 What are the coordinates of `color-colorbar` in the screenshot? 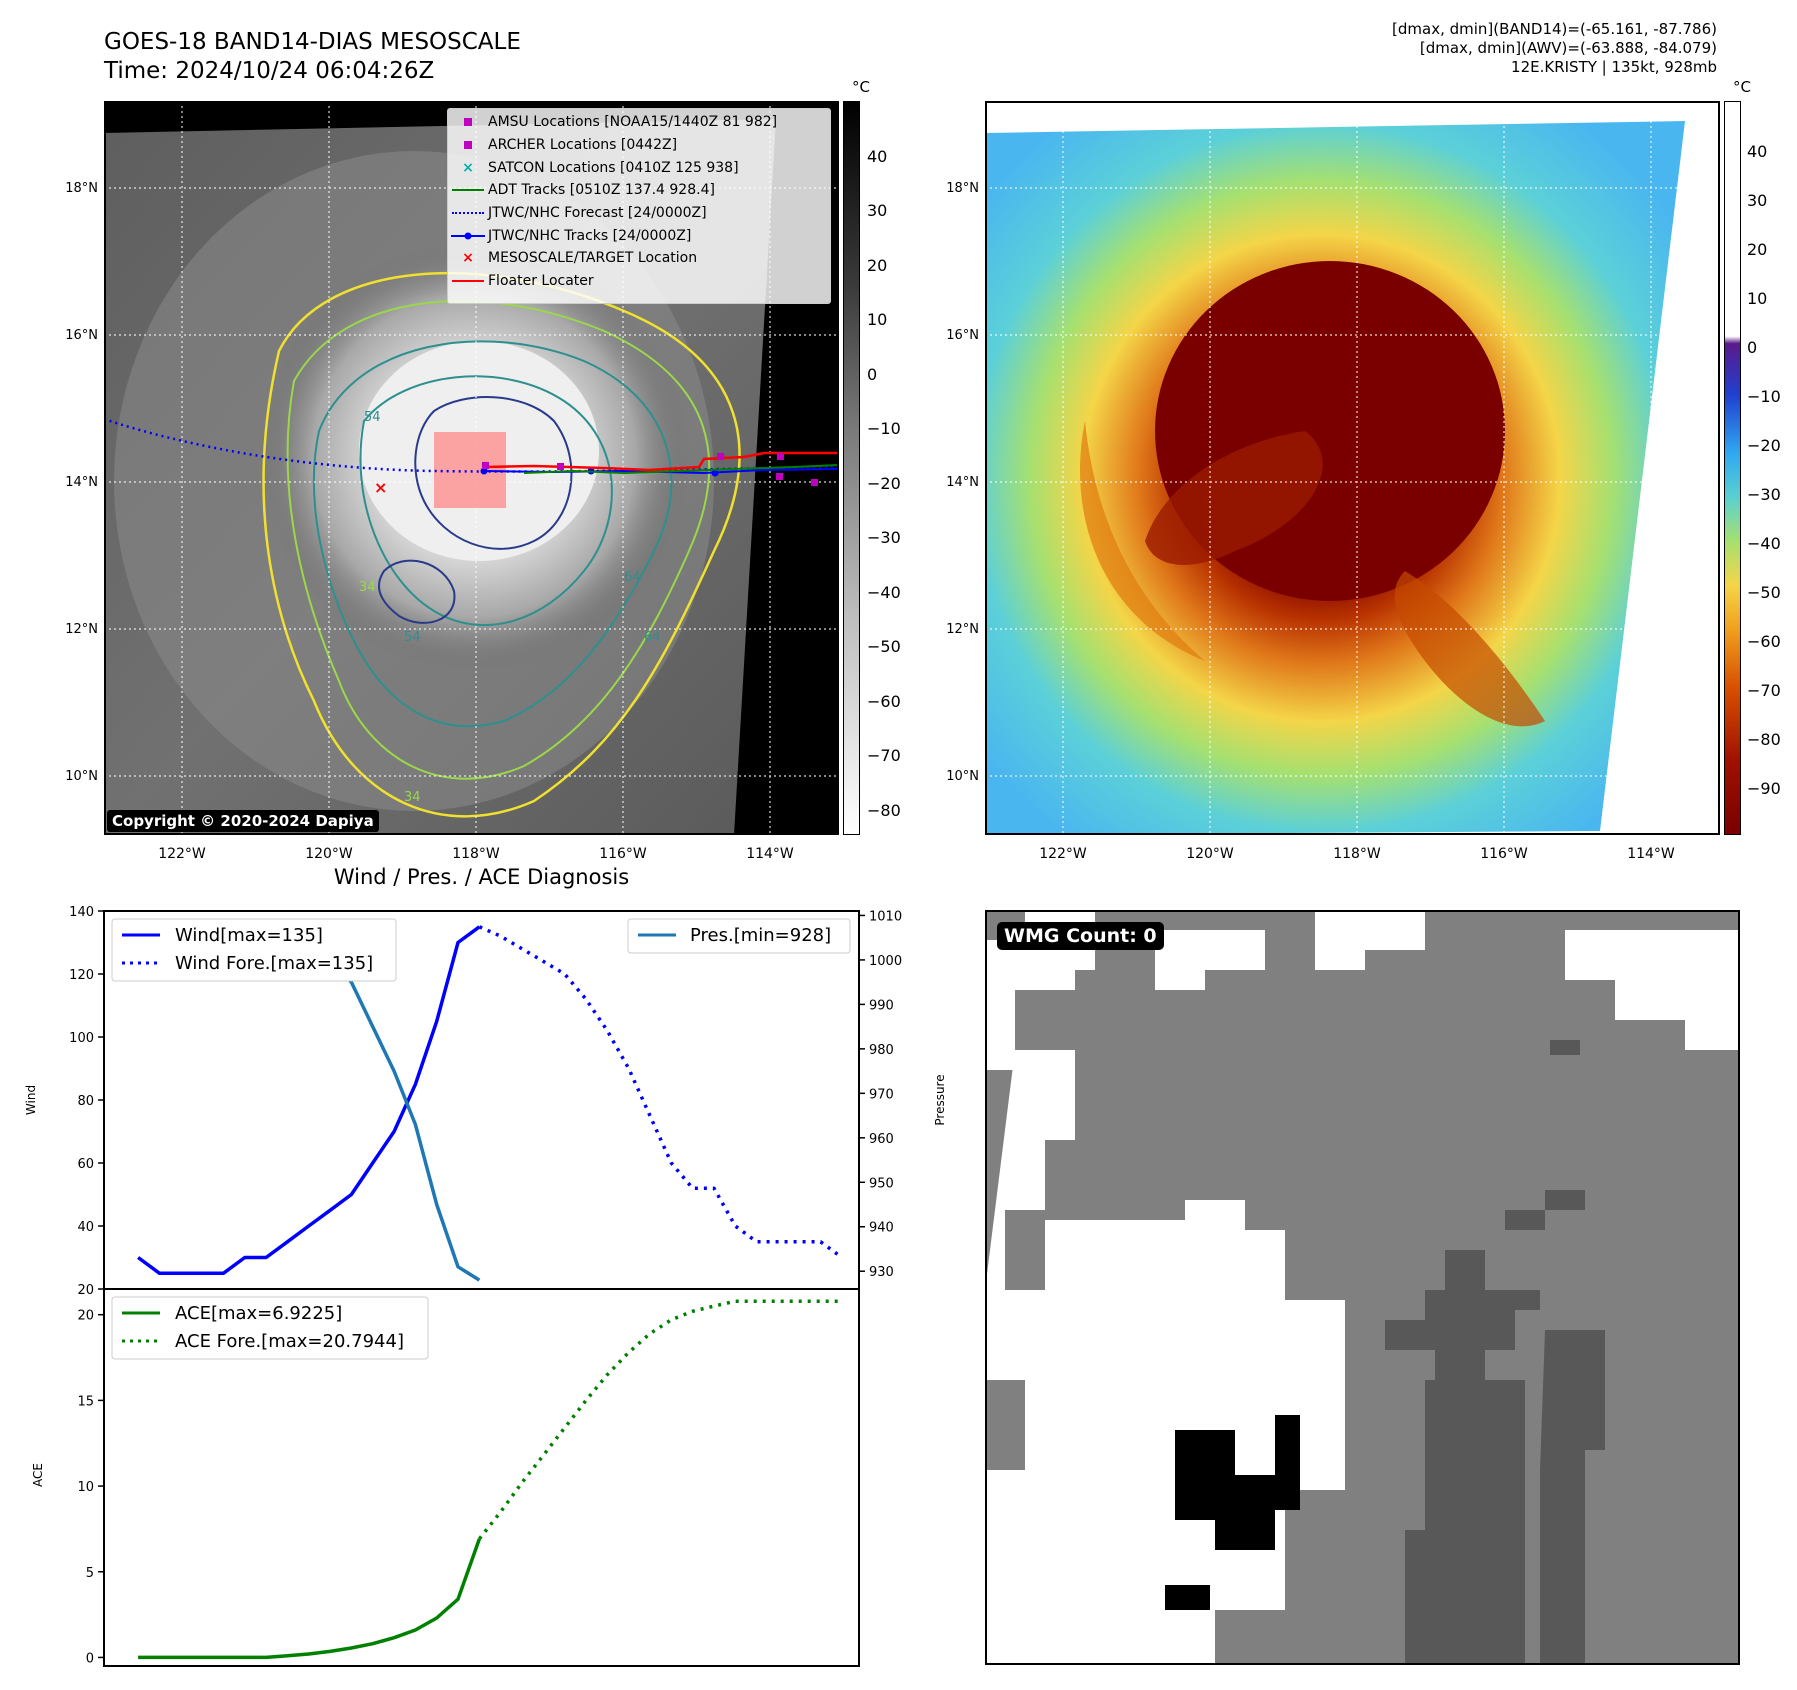 It's located at (1732, 468).